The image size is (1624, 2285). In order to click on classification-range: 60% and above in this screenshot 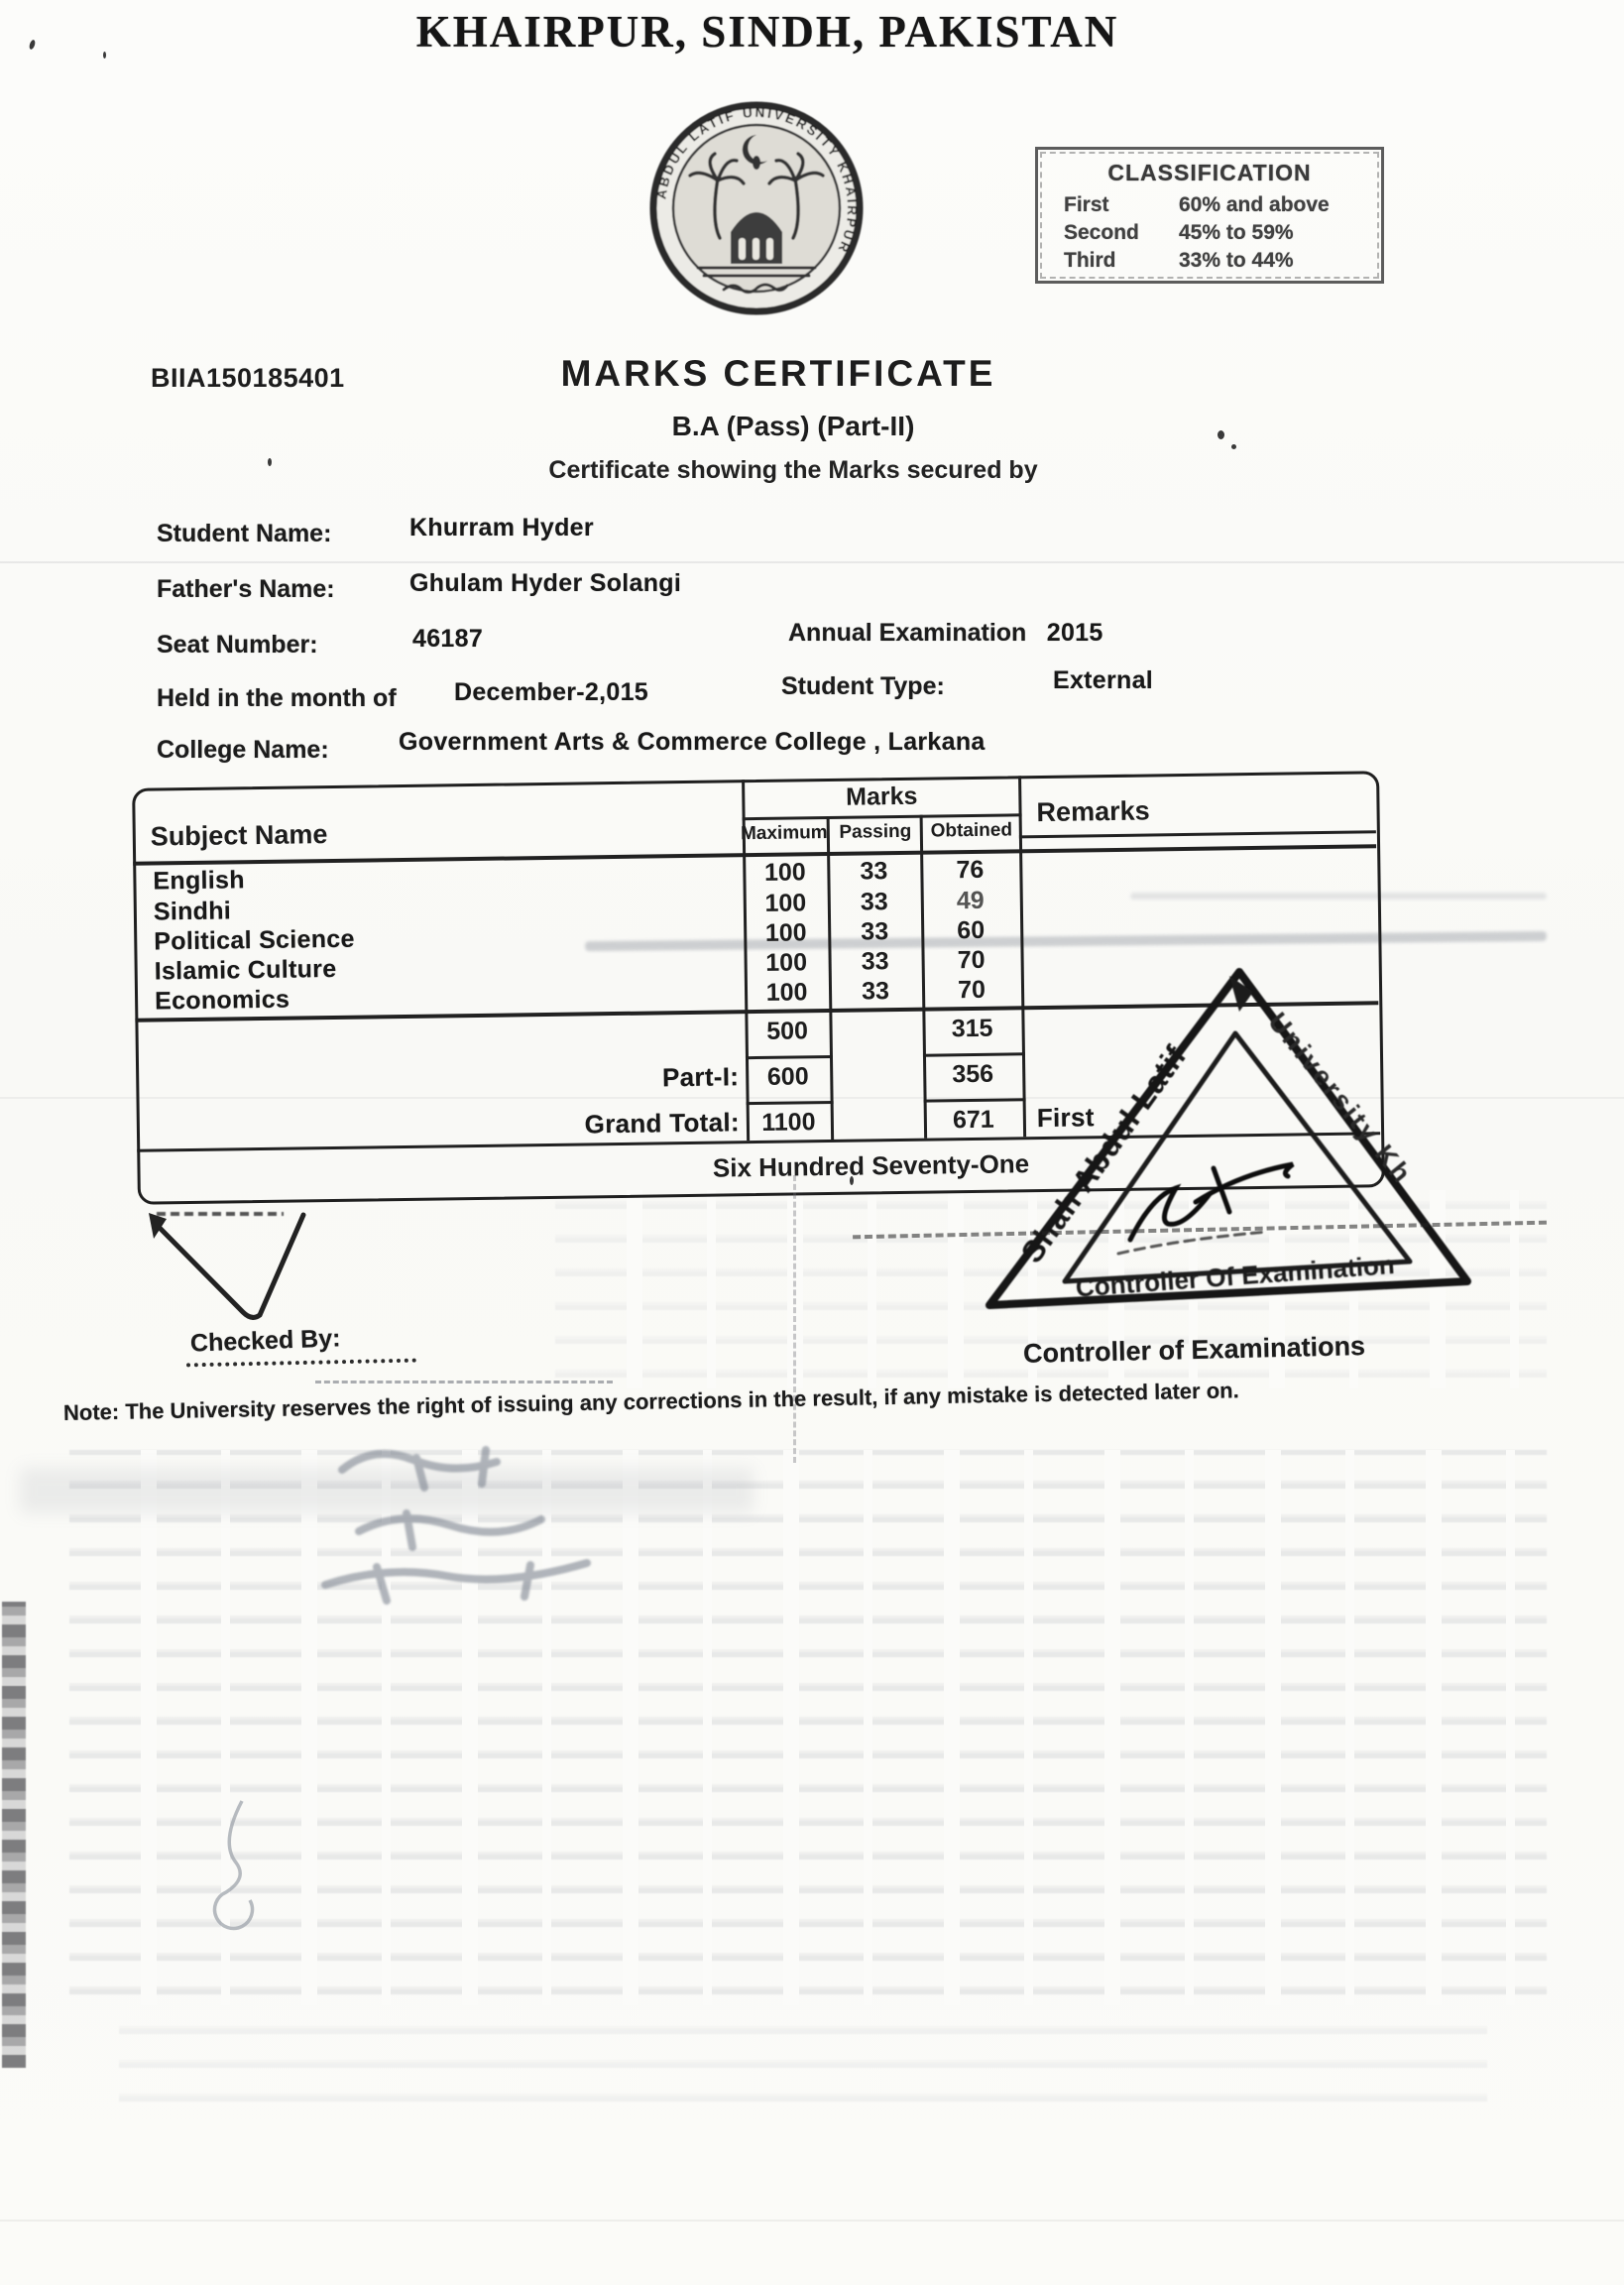, I will do `click(1254, 205)`.